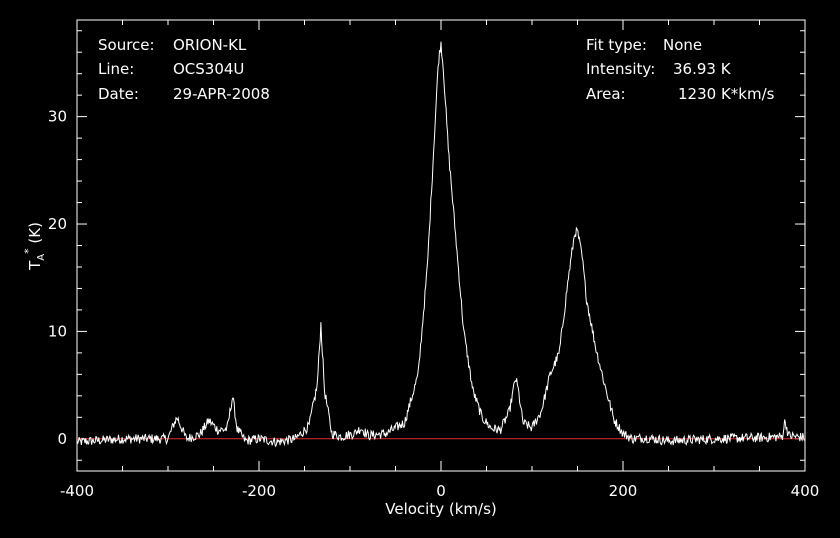  Describe the element at coordinates (118, 94) in the screenshot. I see `date-label: Date:` at that location.